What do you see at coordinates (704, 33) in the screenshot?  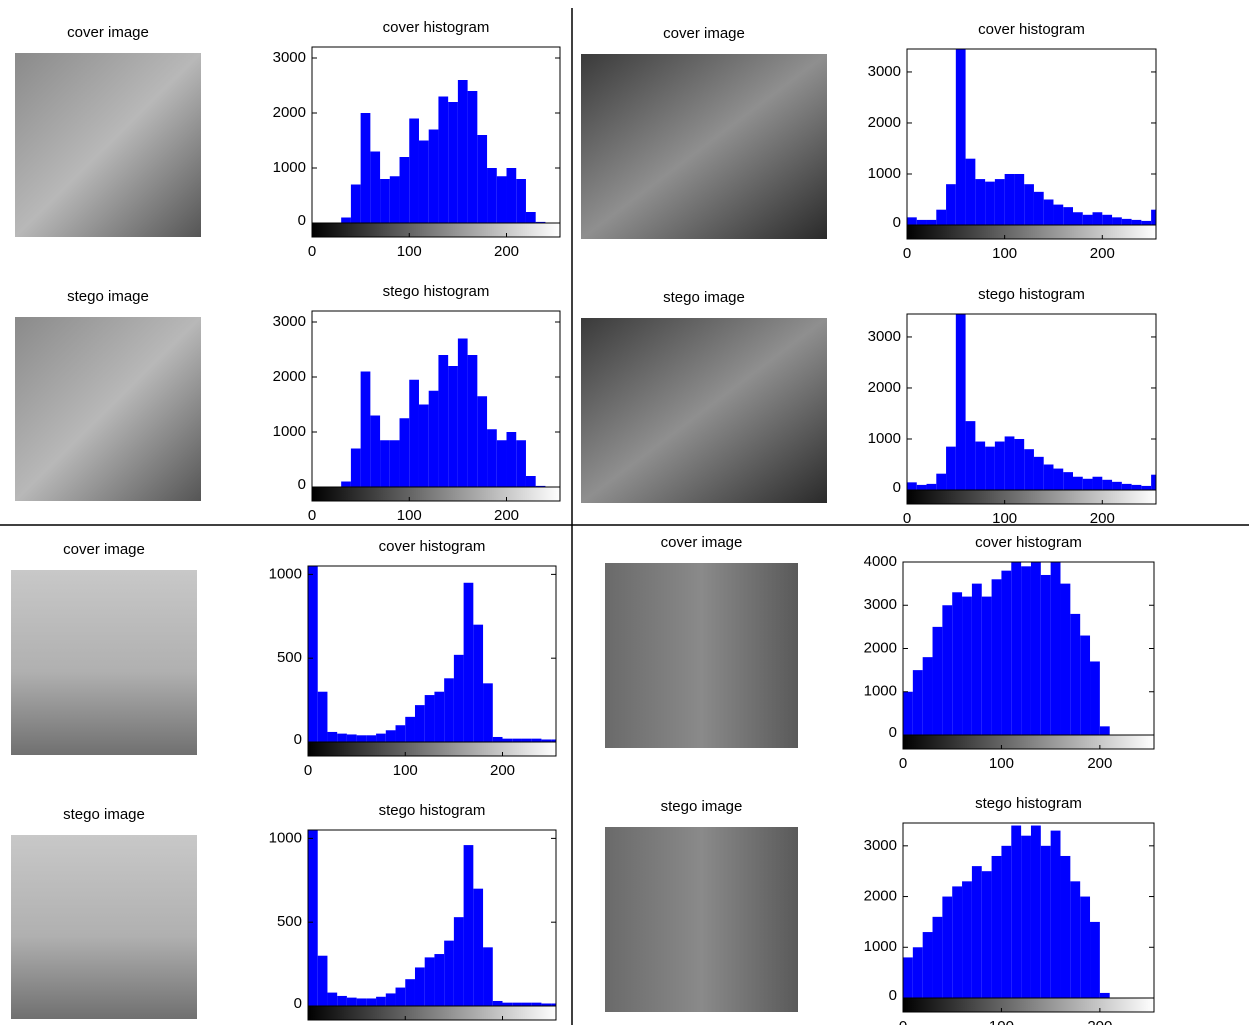 I see `image-title: cover image` at bounding box center [704, 33].